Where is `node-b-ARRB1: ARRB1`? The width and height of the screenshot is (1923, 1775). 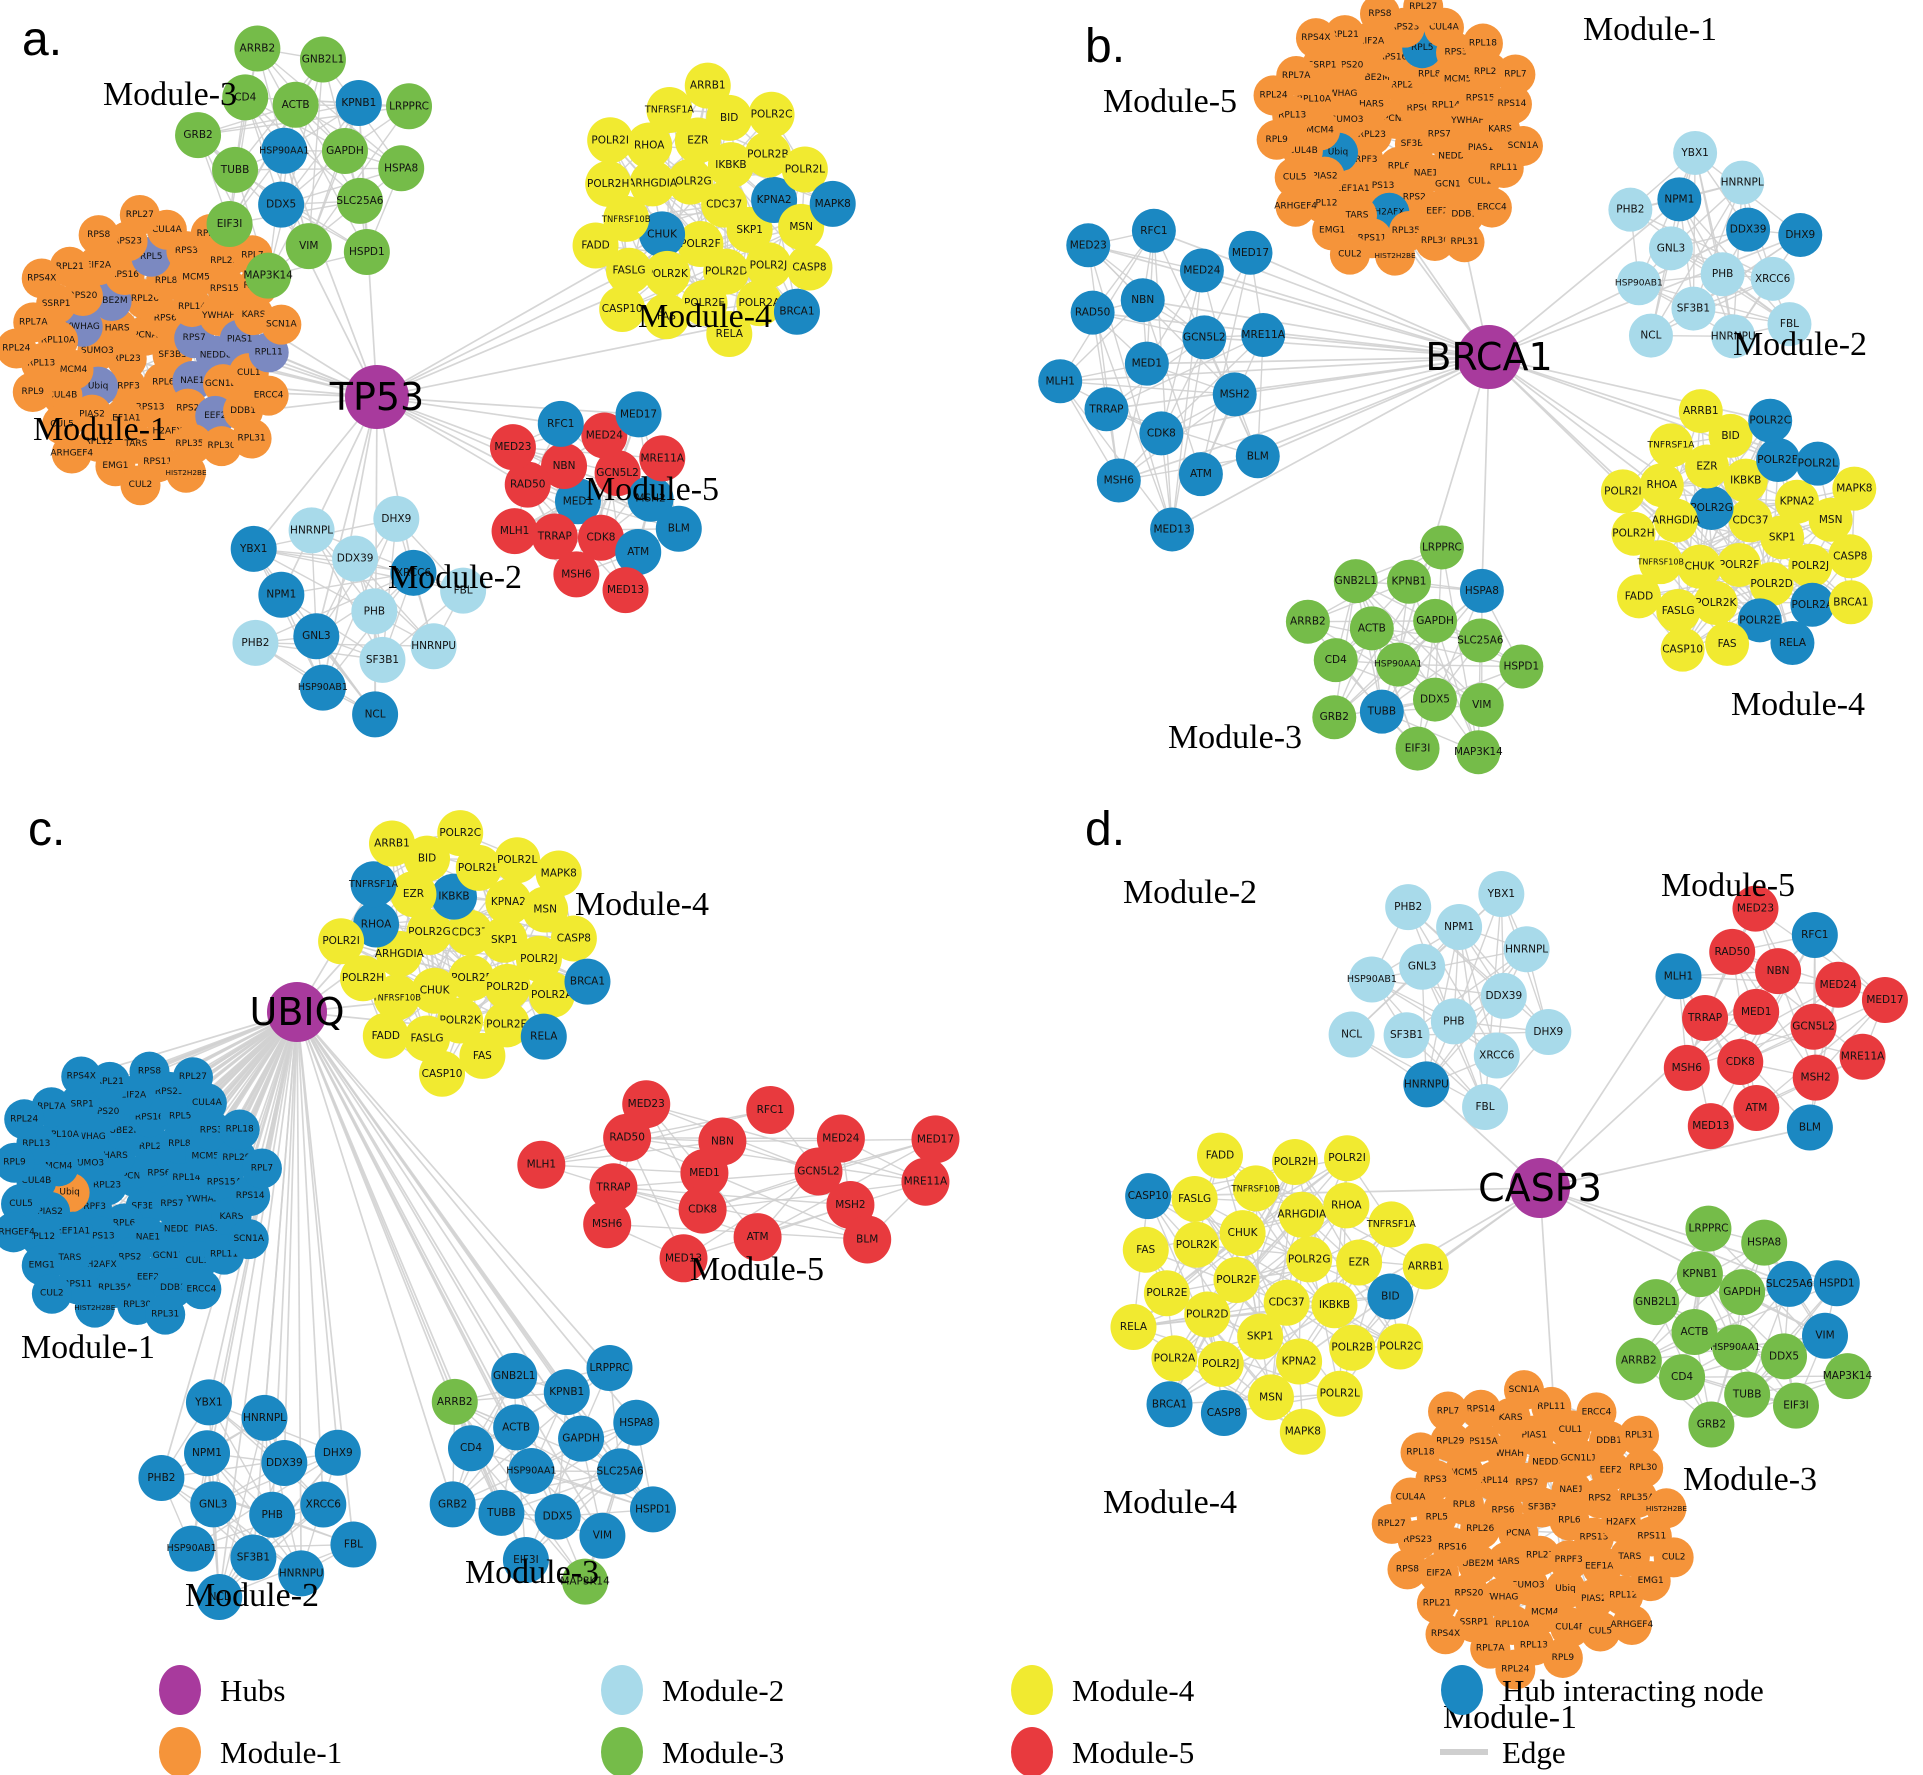
node-b-ARRB1: ARRB1 is located at coordinates (1700, 411).